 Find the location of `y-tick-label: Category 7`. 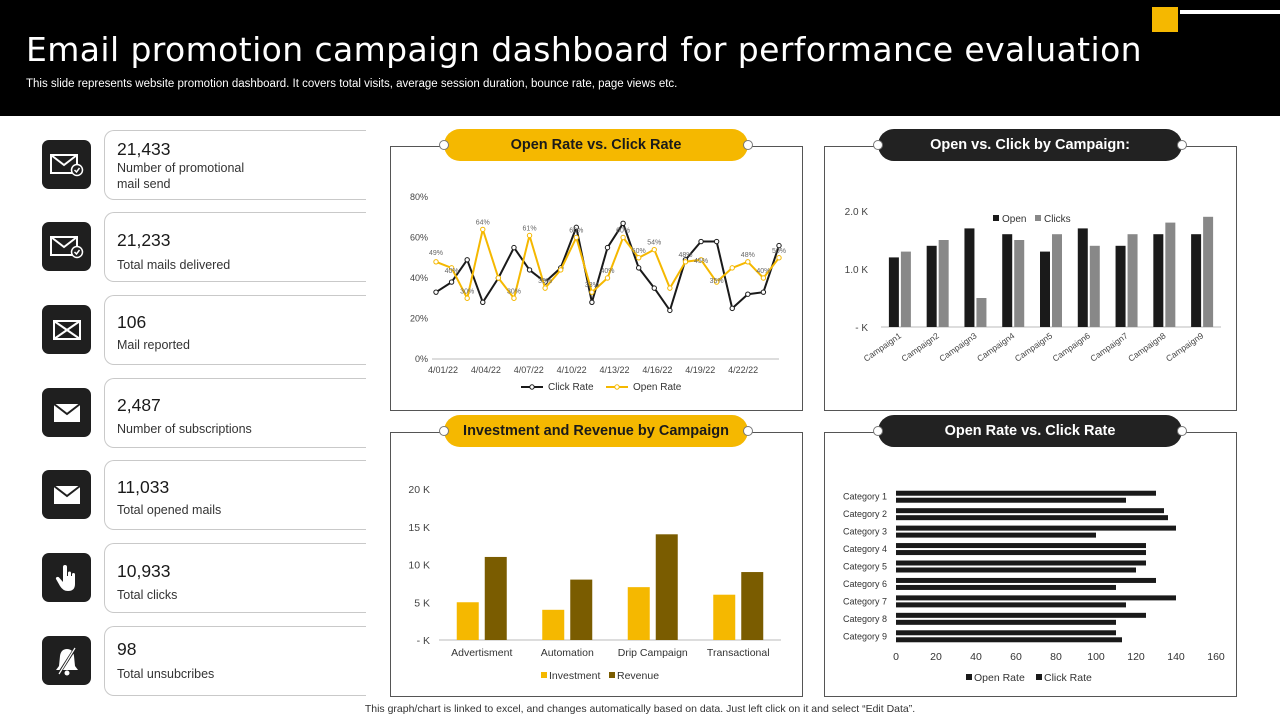

y-tick-label: Category 7 is located at coordinates (865, 601).